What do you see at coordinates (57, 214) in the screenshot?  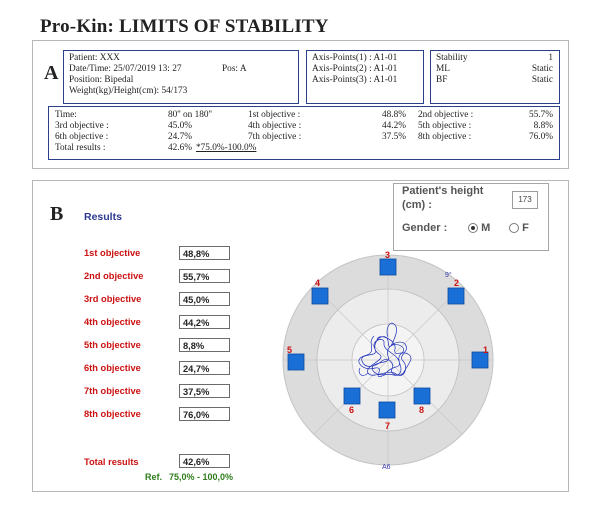 I see `panel-b-letter: B` at bounding box center [57, 214].